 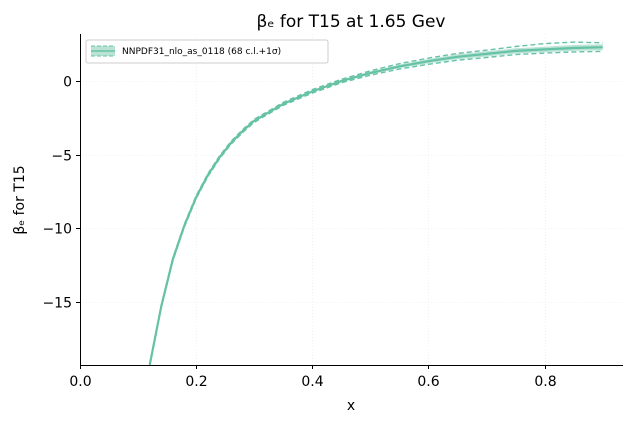 I want to click on chart-title: βₑ for T15 at 1.65 Gev, so click(x=351, y=22).